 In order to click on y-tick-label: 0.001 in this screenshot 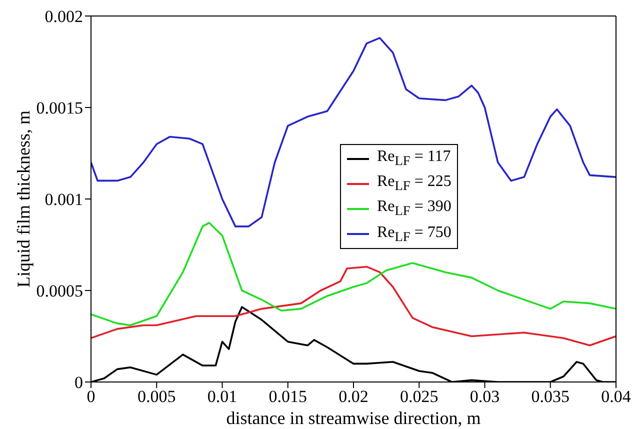, I will do `click(63, 200)`.